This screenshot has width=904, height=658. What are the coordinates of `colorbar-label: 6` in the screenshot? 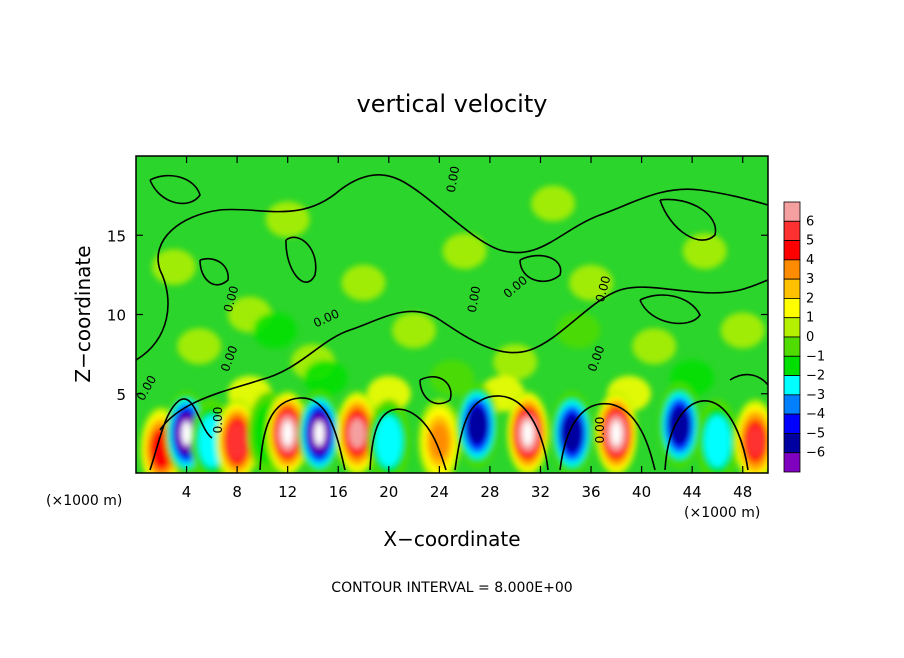 It's located at (810, 221).